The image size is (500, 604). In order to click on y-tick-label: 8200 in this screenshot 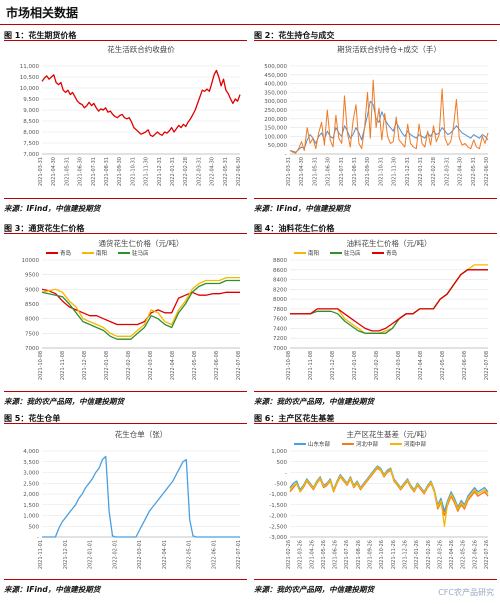, I will do `click(280, 290)`.